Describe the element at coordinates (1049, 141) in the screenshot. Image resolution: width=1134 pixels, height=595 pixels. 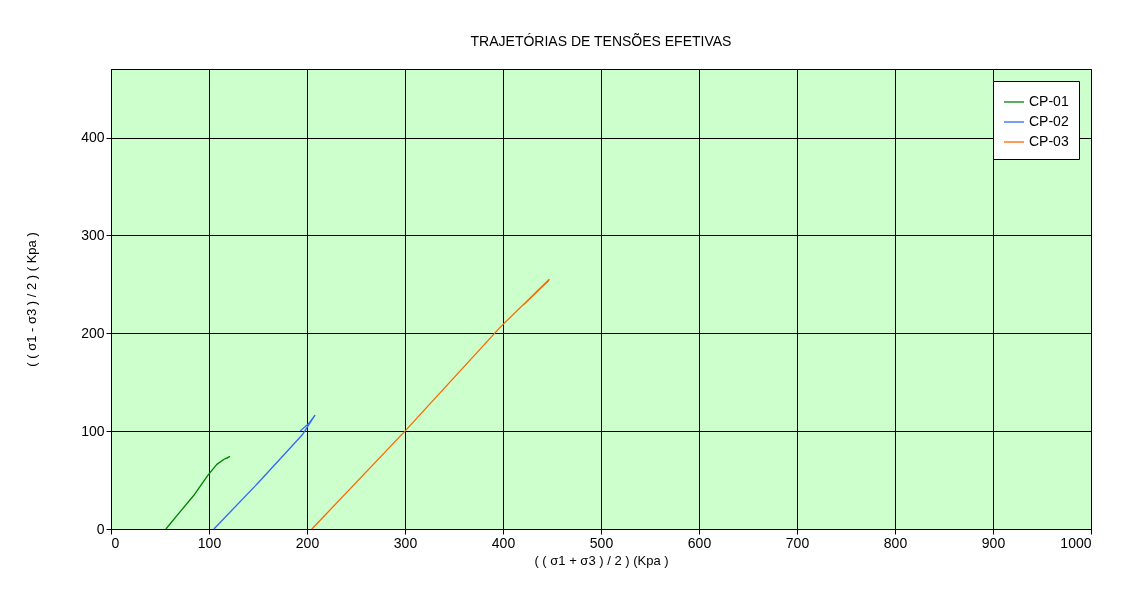
I see `legend-label: CP-03` at that location.